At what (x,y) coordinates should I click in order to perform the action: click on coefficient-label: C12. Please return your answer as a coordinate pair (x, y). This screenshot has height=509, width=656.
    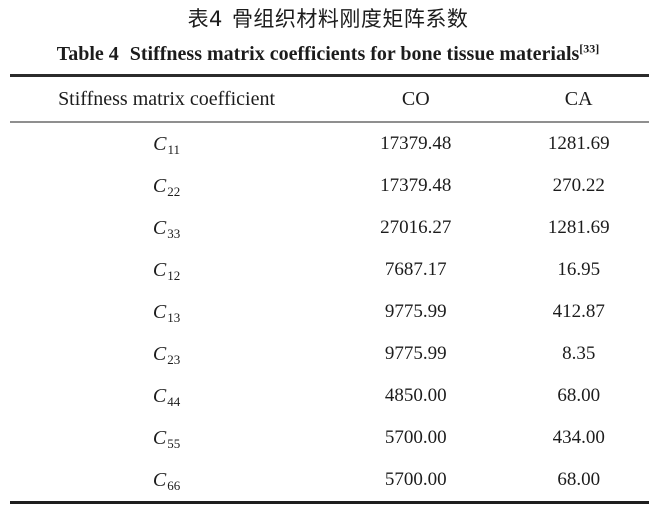
    Looking at the image, I should click on (166, 270).